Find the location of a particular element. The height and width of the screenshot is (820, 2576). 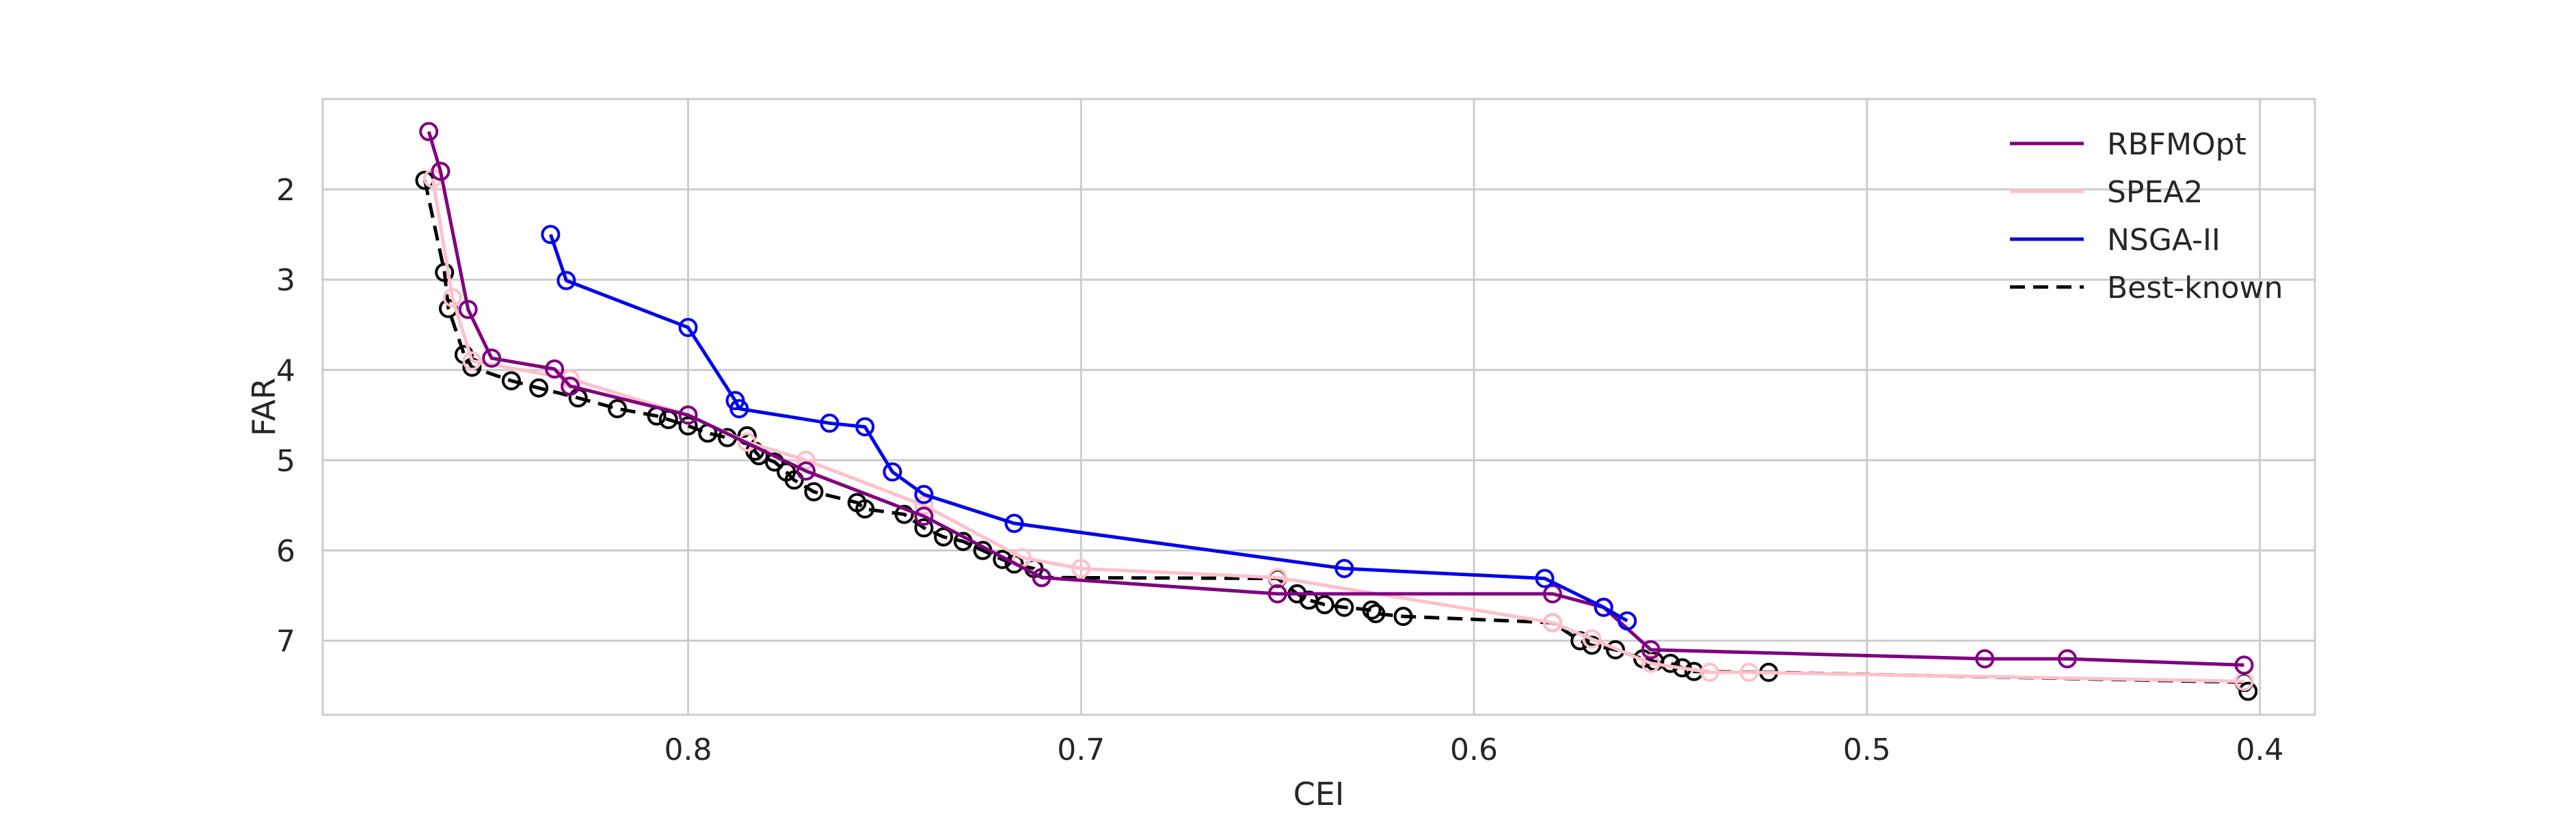

x-tick-label: 0.7 is located at coordinates (1081, 750).